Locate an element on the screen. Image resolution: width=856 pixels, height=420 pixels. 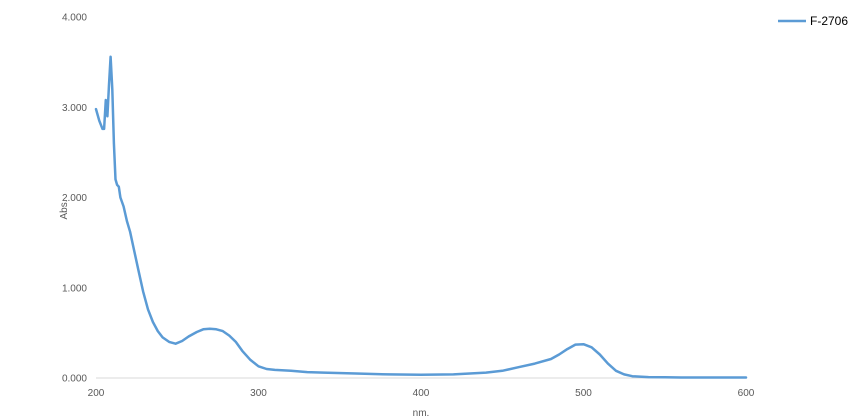
x-tick-label: 500 is located at coordinates (583, 393).